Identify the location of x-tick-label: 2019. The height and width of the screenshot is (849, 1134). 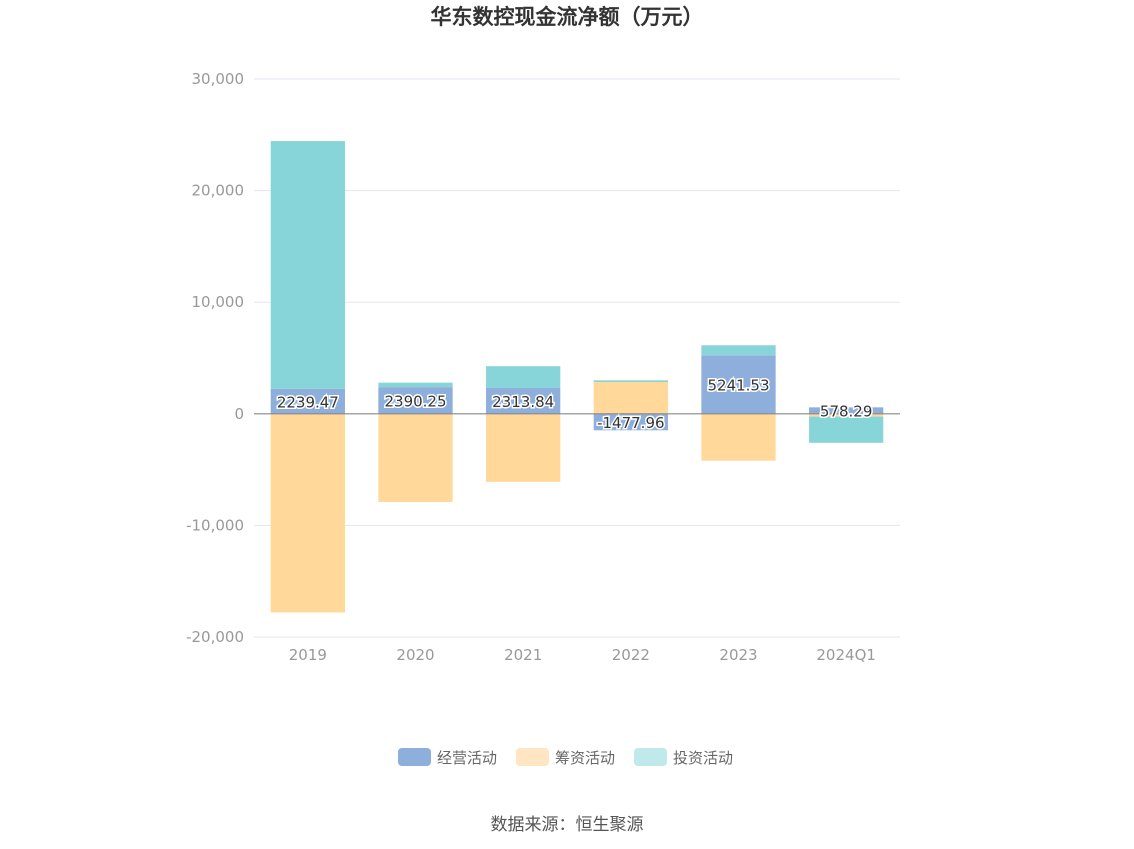
(308, 655).